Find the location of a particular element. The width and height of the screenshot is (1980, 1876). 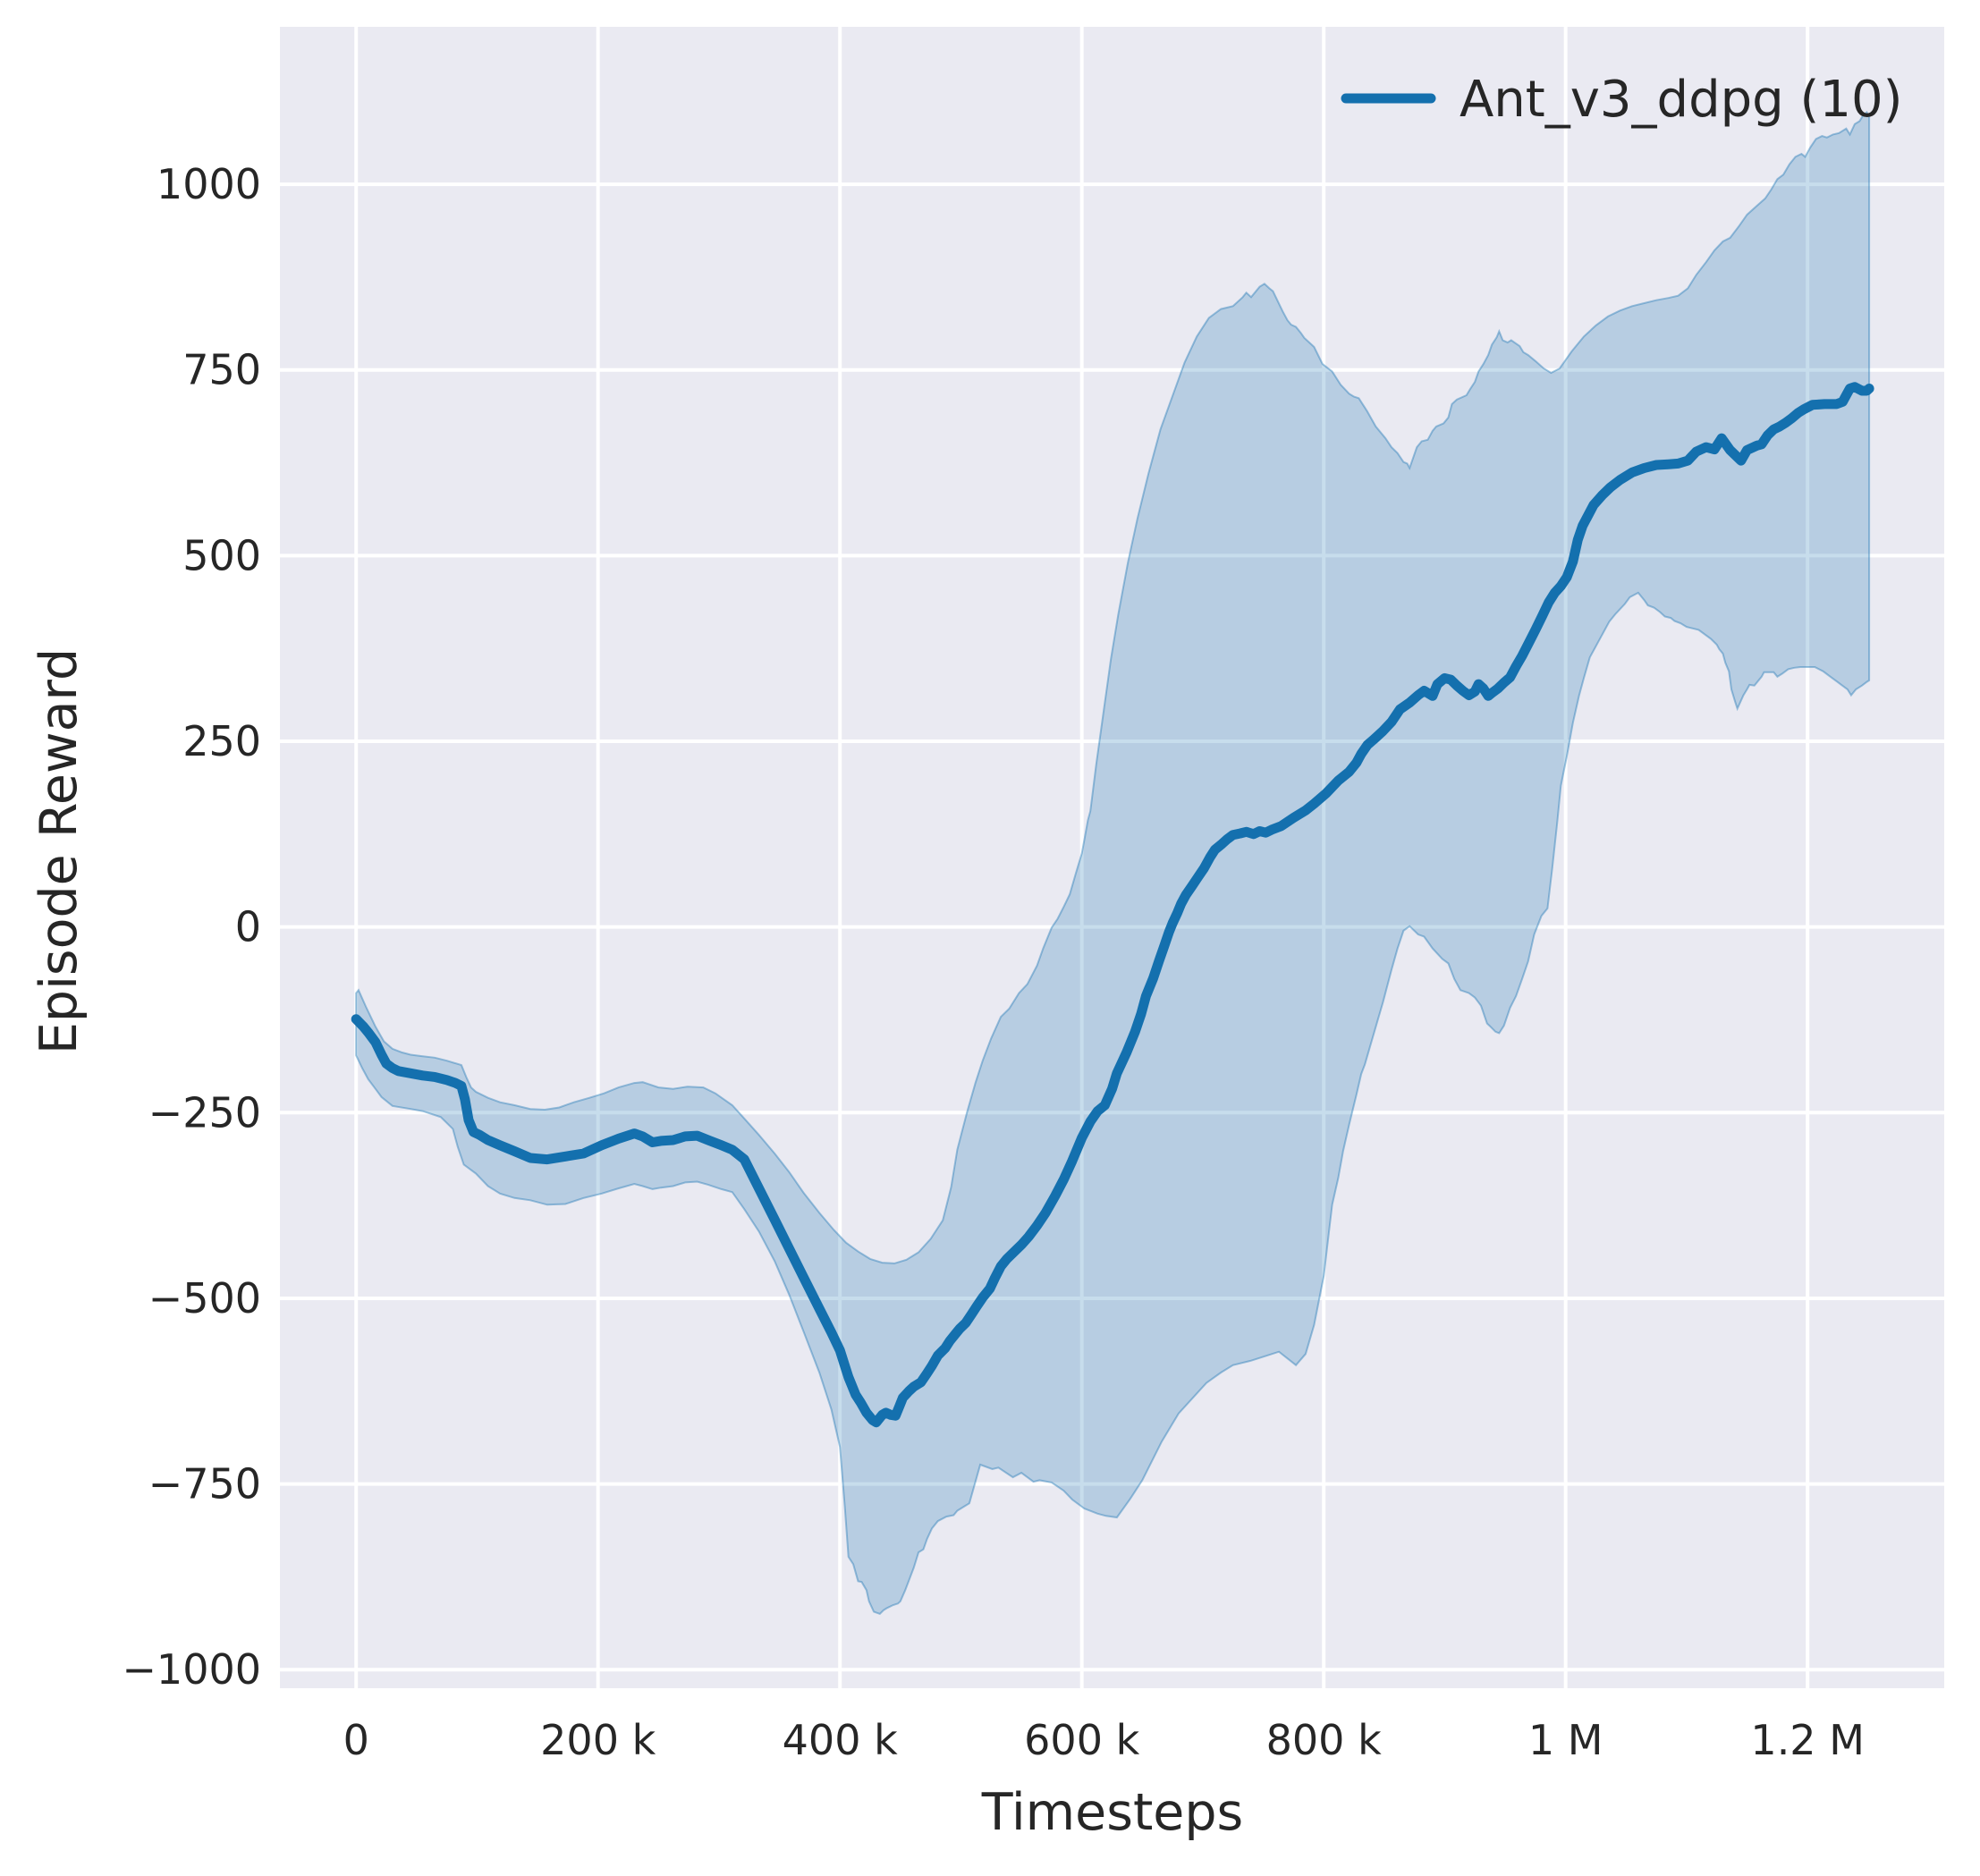

legend: Ant_v3_ddpg (10) is located at coordinates (1621, 100).